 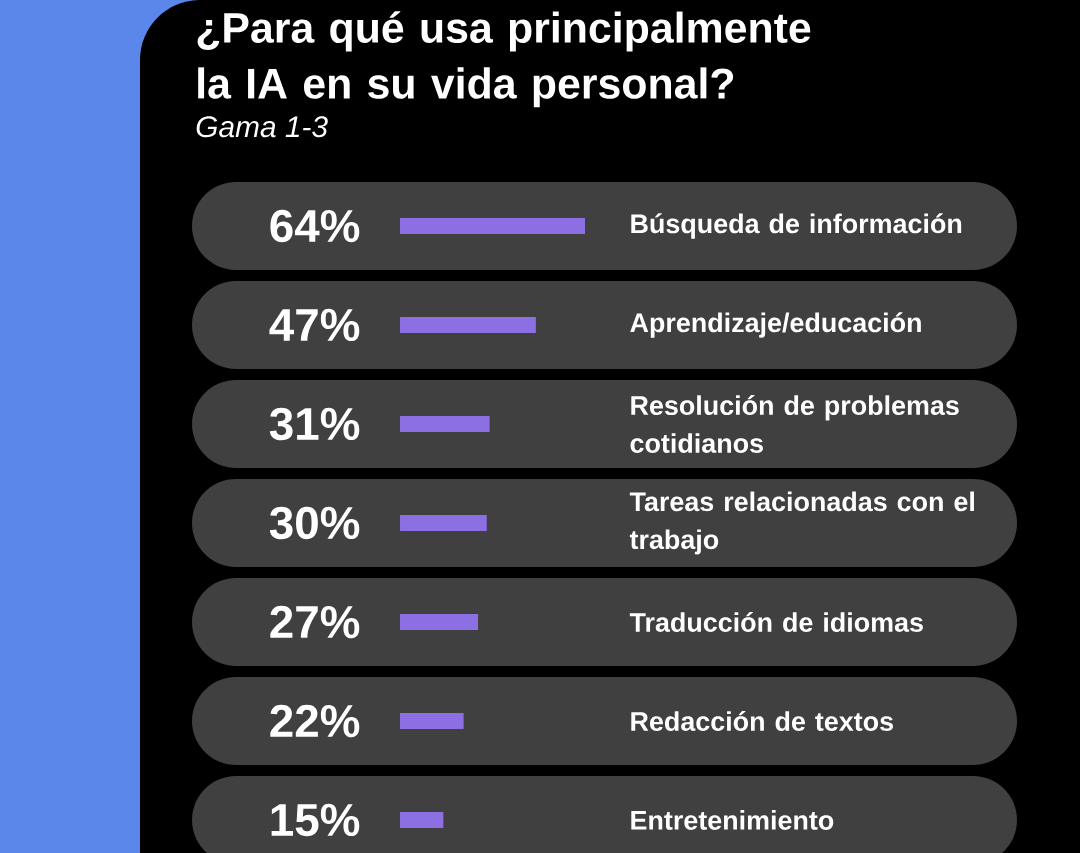 What do you see at coordinates (775, 325) in the screenshot?
I see `y-tick-label: Aprendizaje/educación` at bounding box center [775, 325].